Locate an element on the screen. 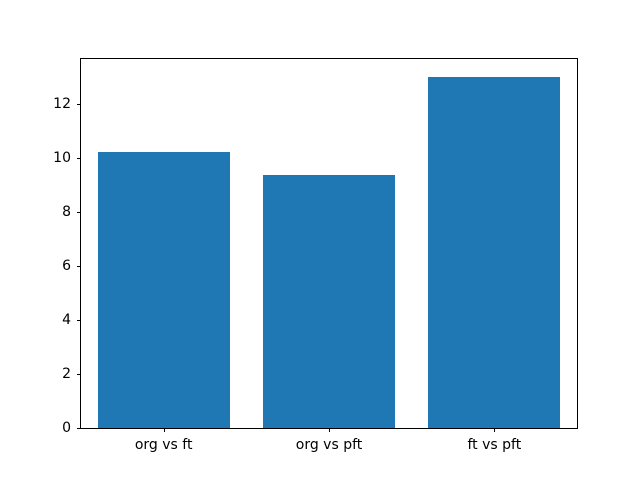  x-tick-label-ft-vs-pft: ft vs pft is located at coordinates (494, 445).